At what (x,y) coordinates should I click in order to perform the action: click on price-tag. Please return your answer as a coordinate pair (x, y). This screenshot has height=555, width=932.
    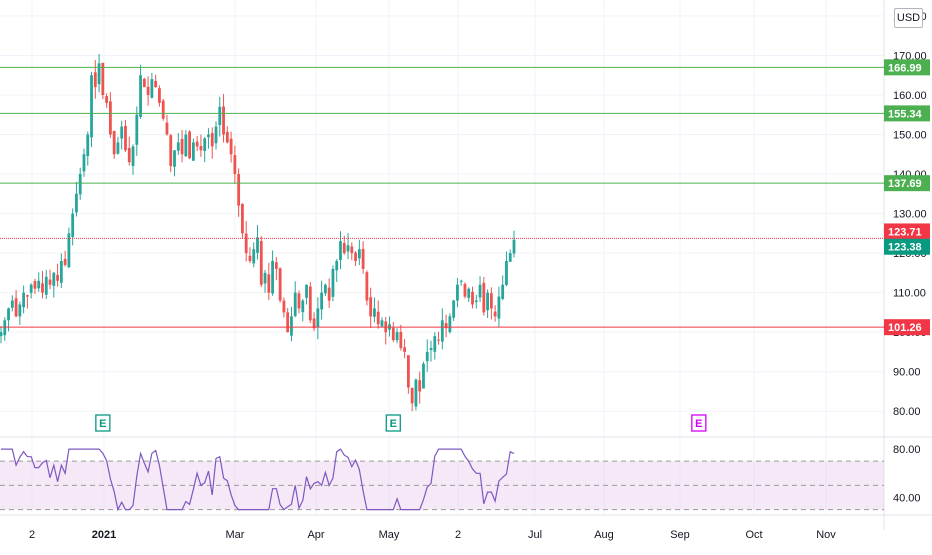
    Looking at the image, I should click on (907, 183).